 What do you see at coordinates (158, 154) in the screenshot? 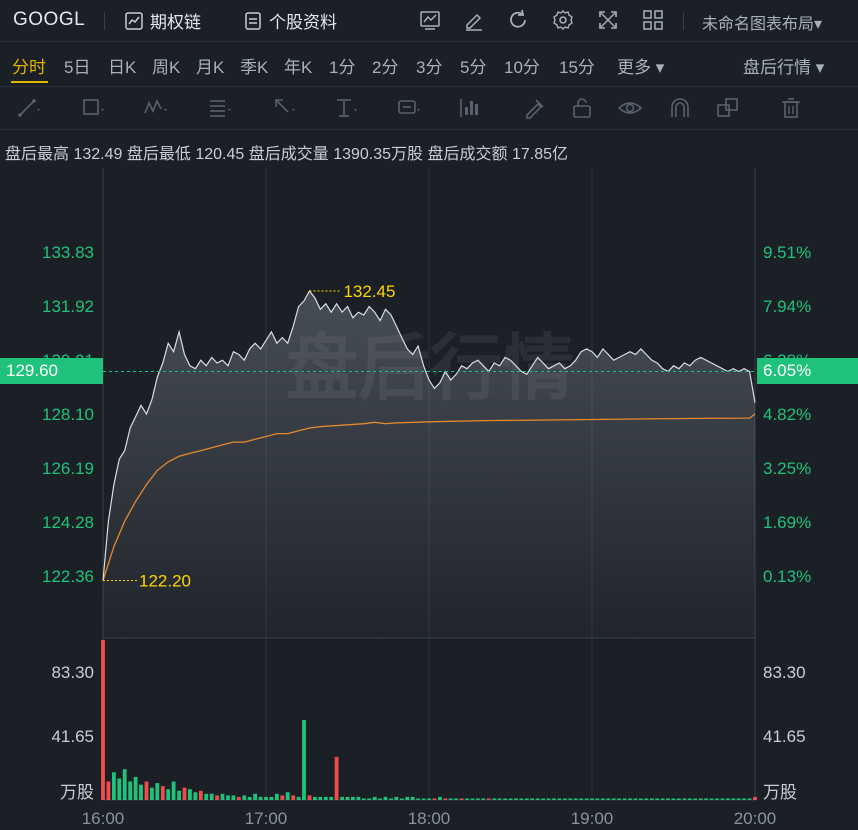
I see `low-label: 盘后最低` at bounding box center [158, 154].